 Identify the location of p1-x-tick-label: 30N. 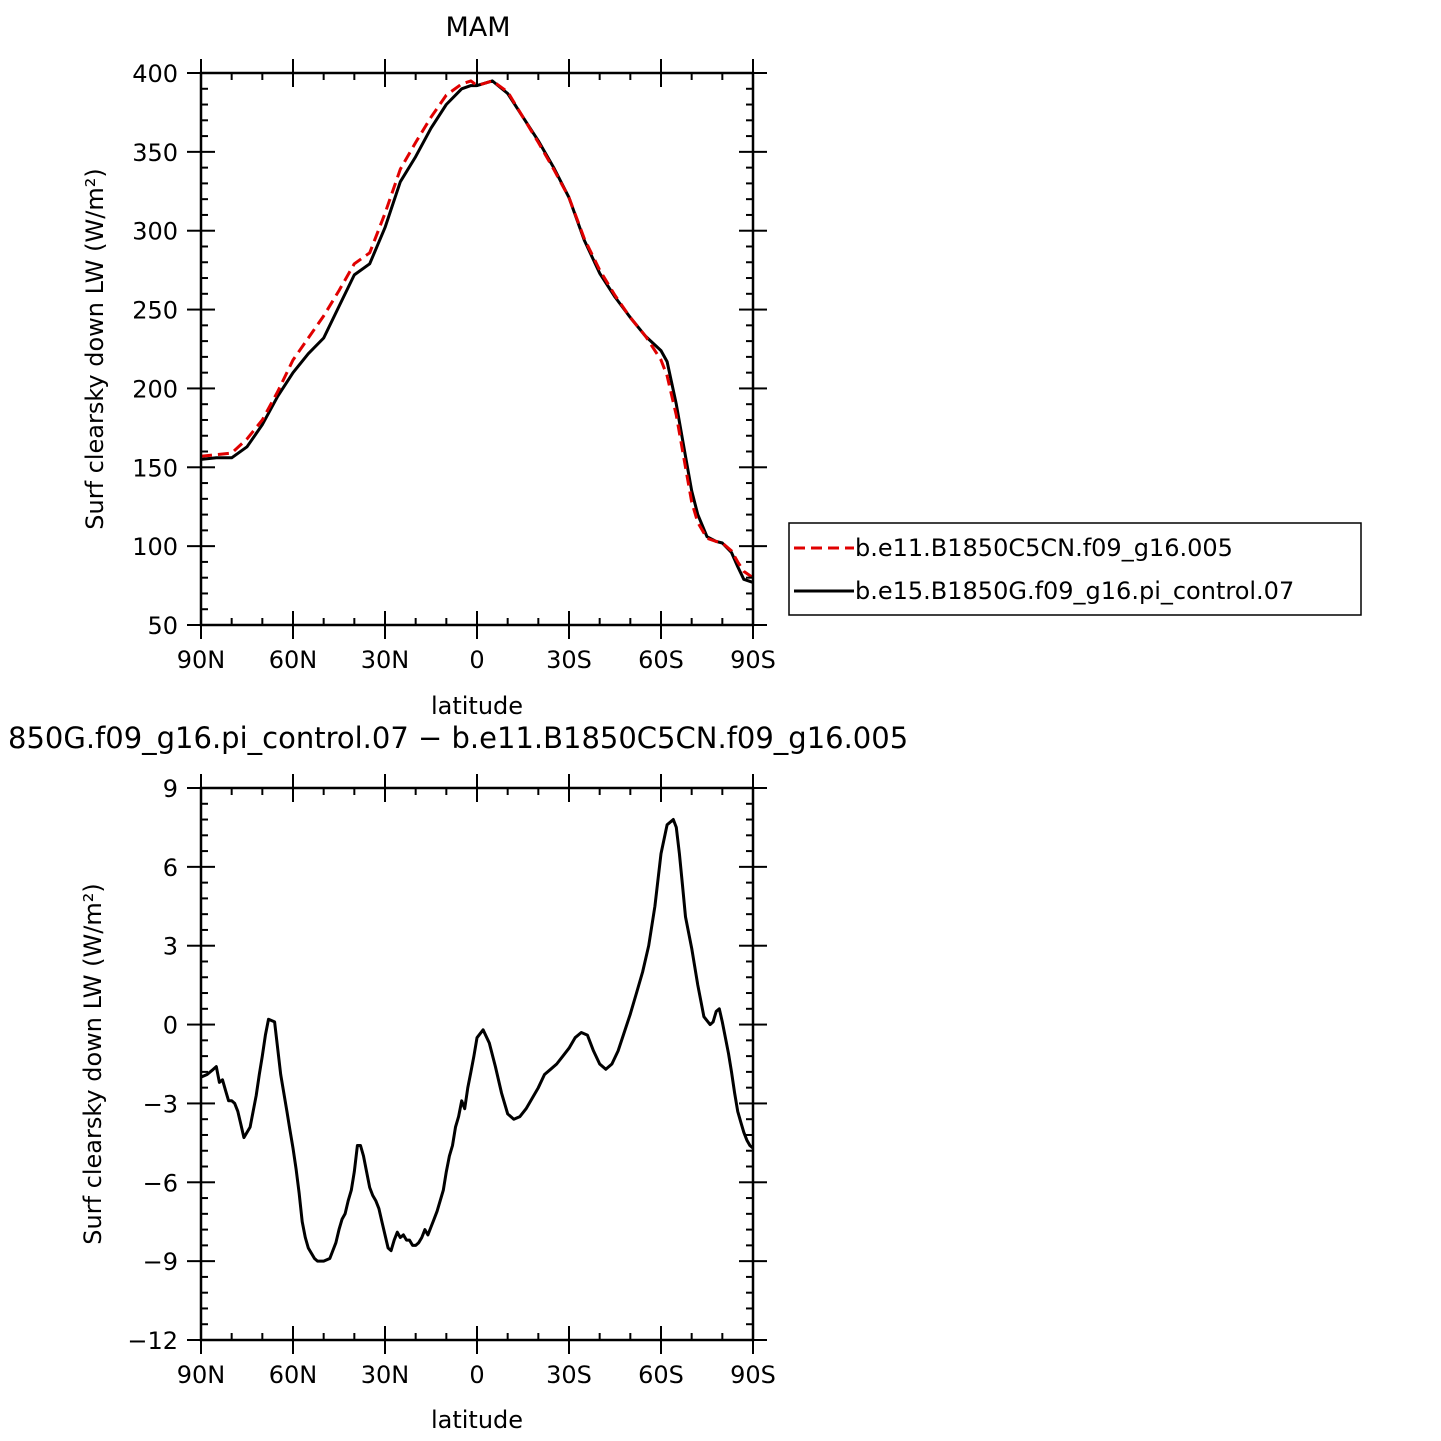
(385, 1375).